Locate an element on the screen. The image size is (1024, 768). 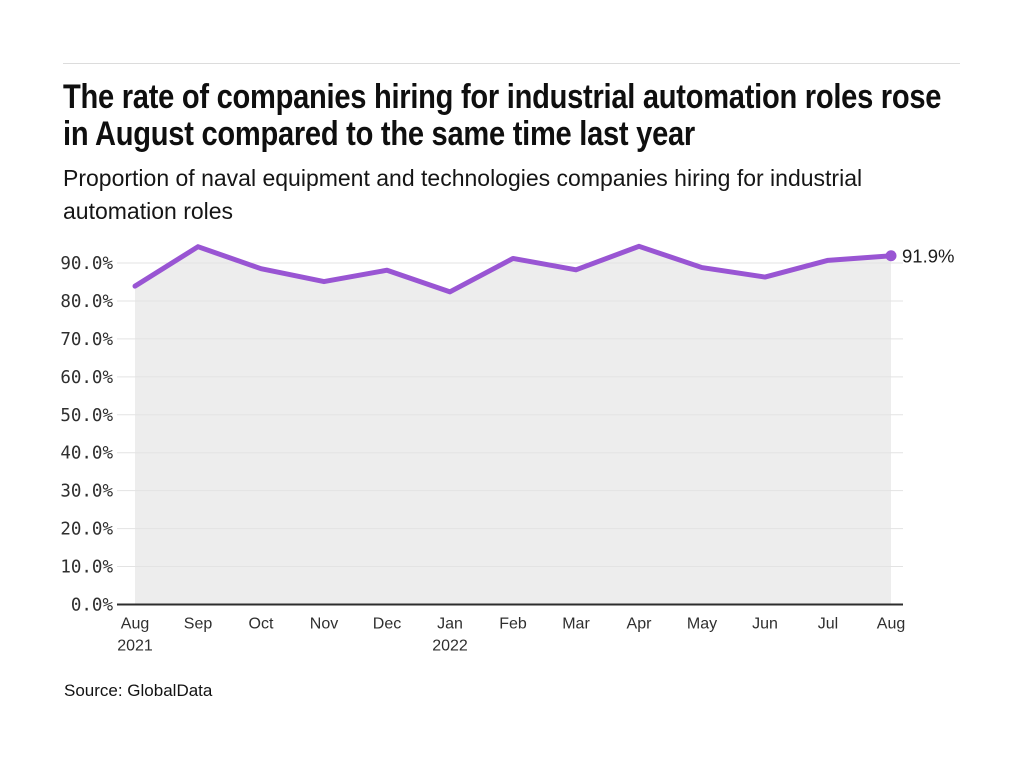
x-axis-tick-label: Jun is located at coordinates (765, 624).